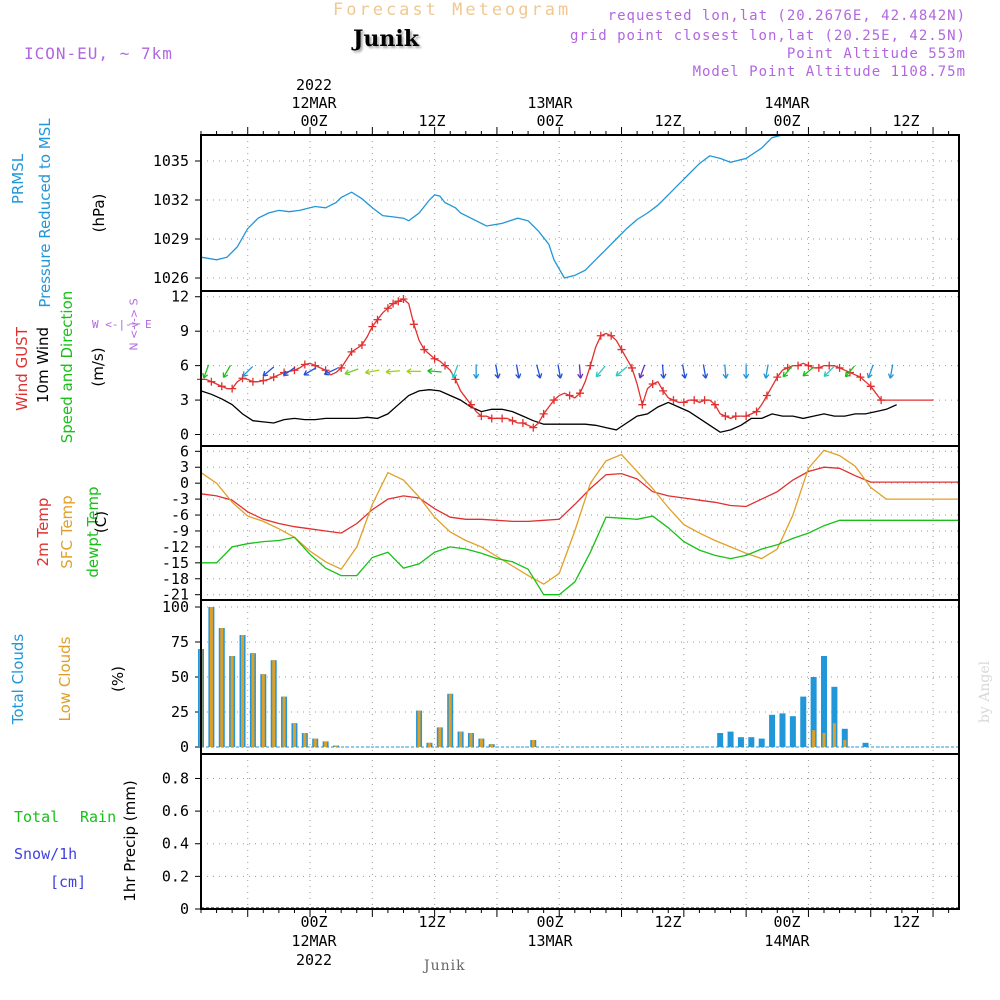 This screenshot has width=1000, height=1000. Describe the element at coordinates (184, 483) in the screenshot. I see `y-tick-label-temp: 0` at that location.